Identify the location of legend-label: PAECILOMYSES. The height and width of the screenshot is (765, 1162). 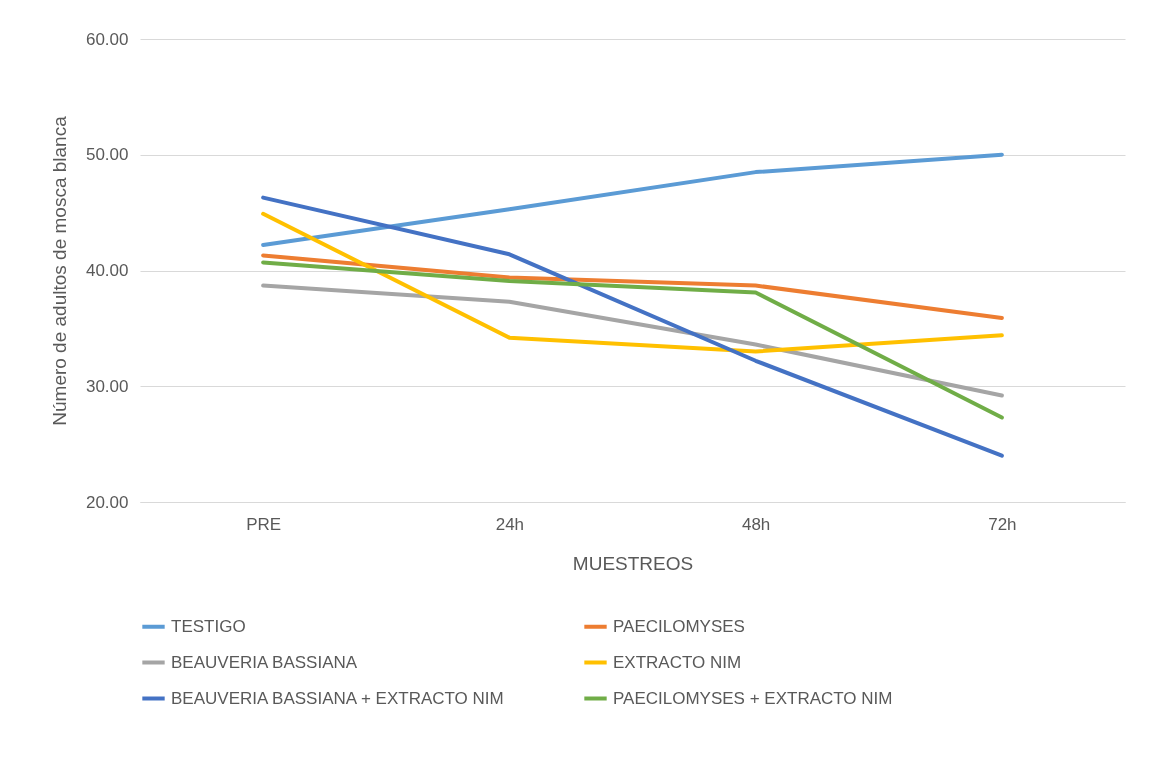
(679, 626).